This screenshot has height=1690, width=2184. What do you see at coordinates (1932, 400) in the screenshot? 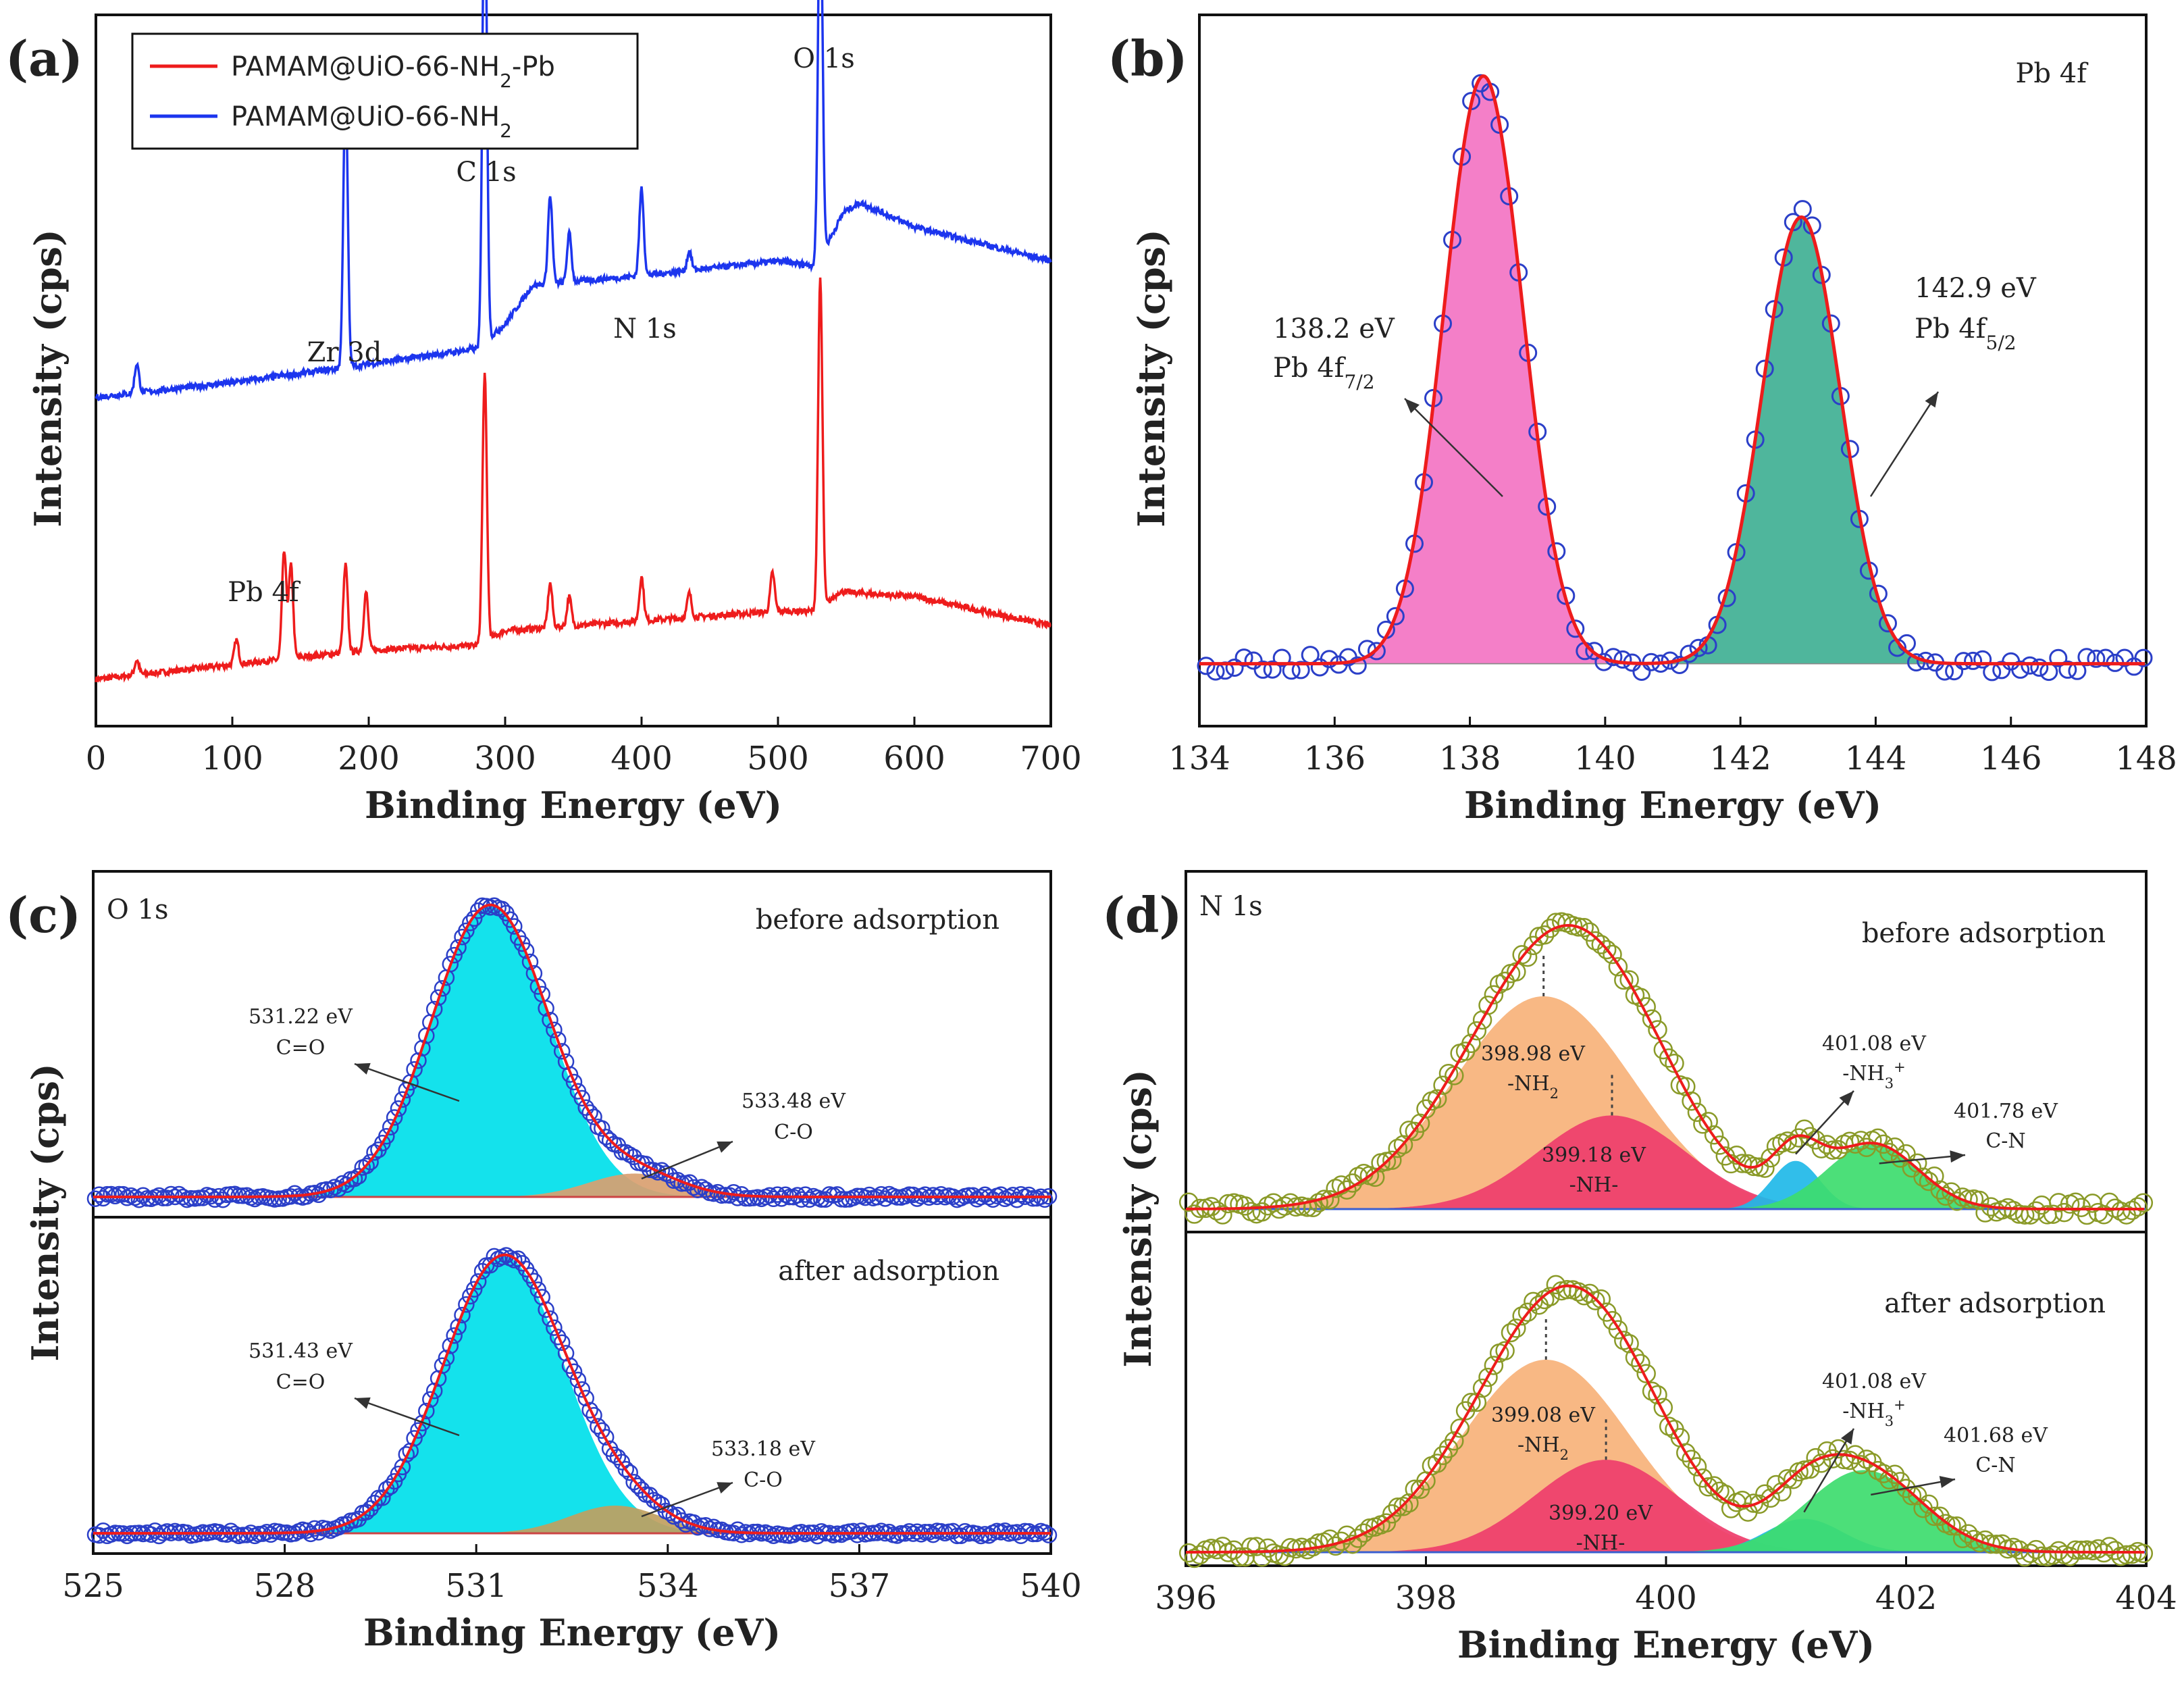
I see `peak-arrow-1-head` at bounding box center [1932, 400].